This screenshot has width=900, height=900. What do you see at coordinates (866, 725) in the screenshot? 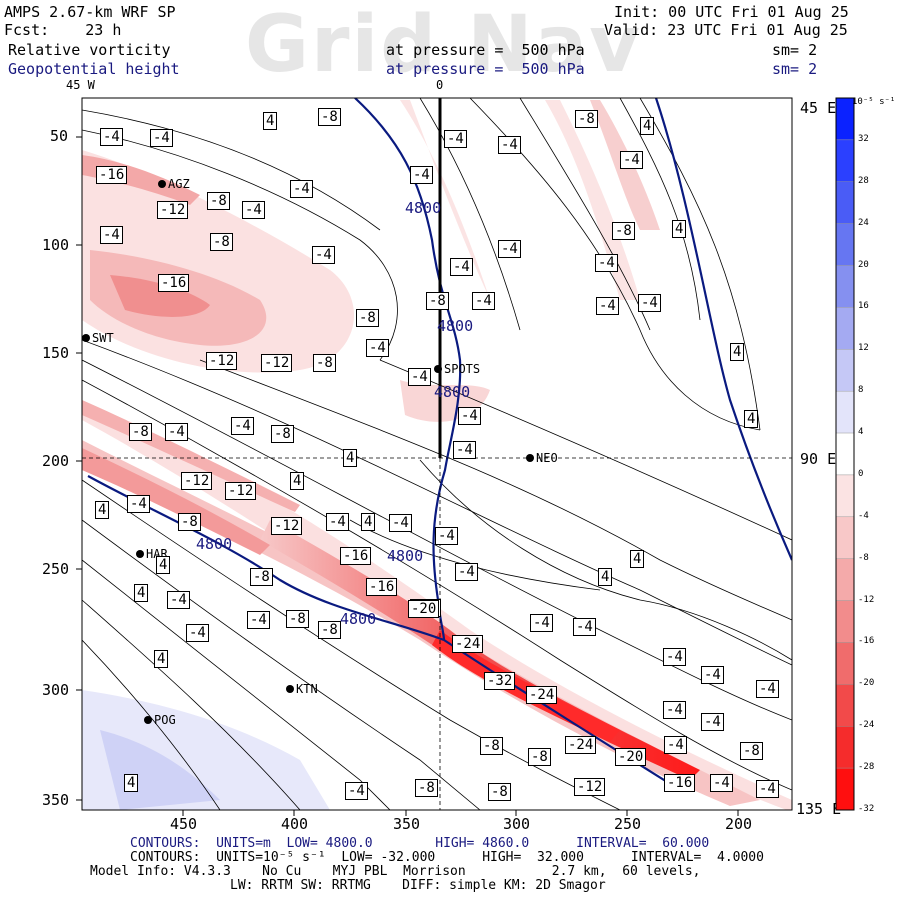
I see `colorbar-label: -24` at bounding box center [866, 725].